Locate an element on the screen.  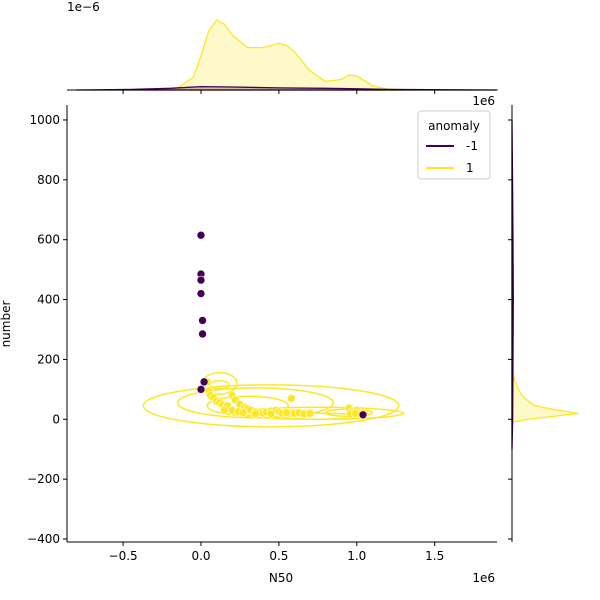
y-tick-label: 0 is located at coordinates (56, 419).